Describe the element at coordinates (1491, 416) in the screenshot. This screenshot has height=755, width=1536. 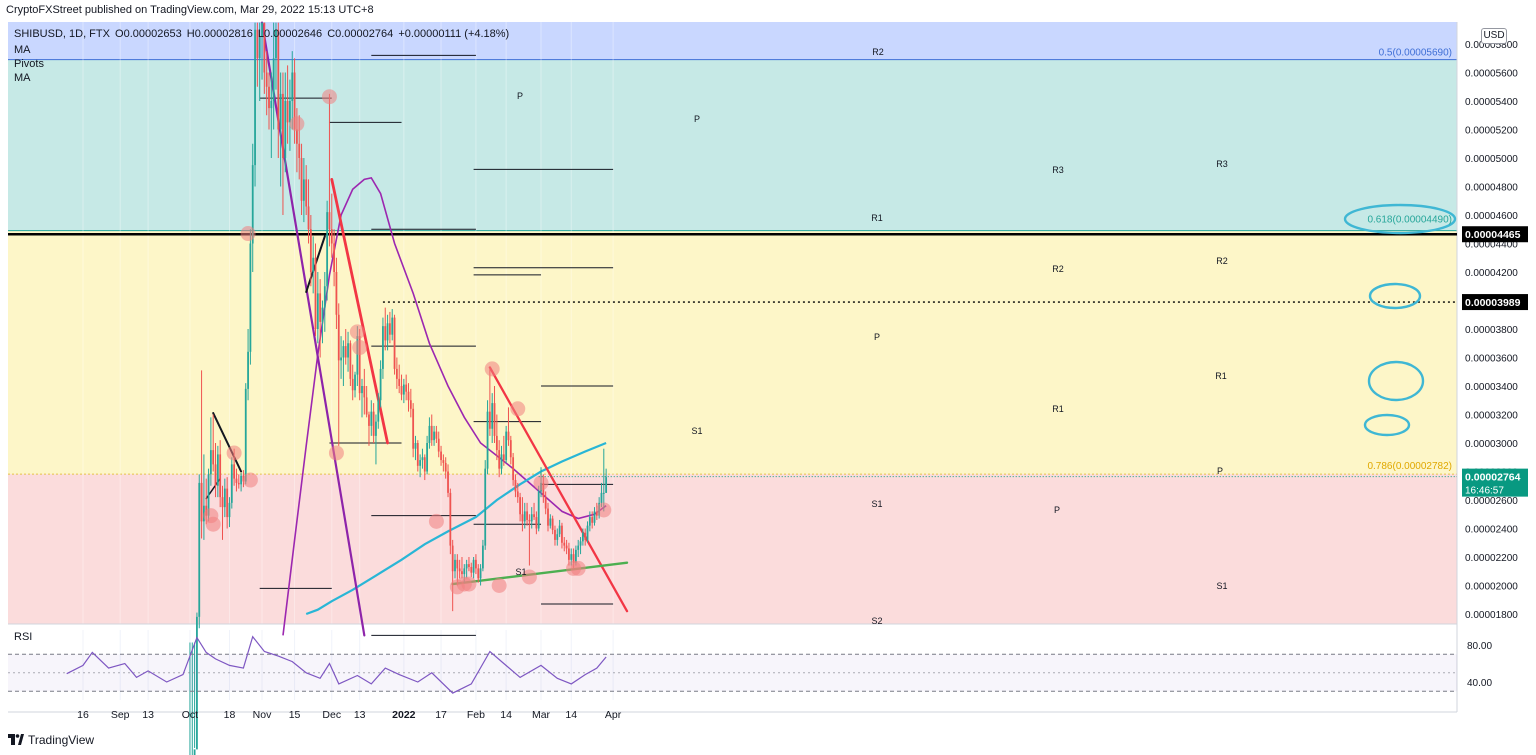
I see `price-tick-label: 0.00003200` at that location.